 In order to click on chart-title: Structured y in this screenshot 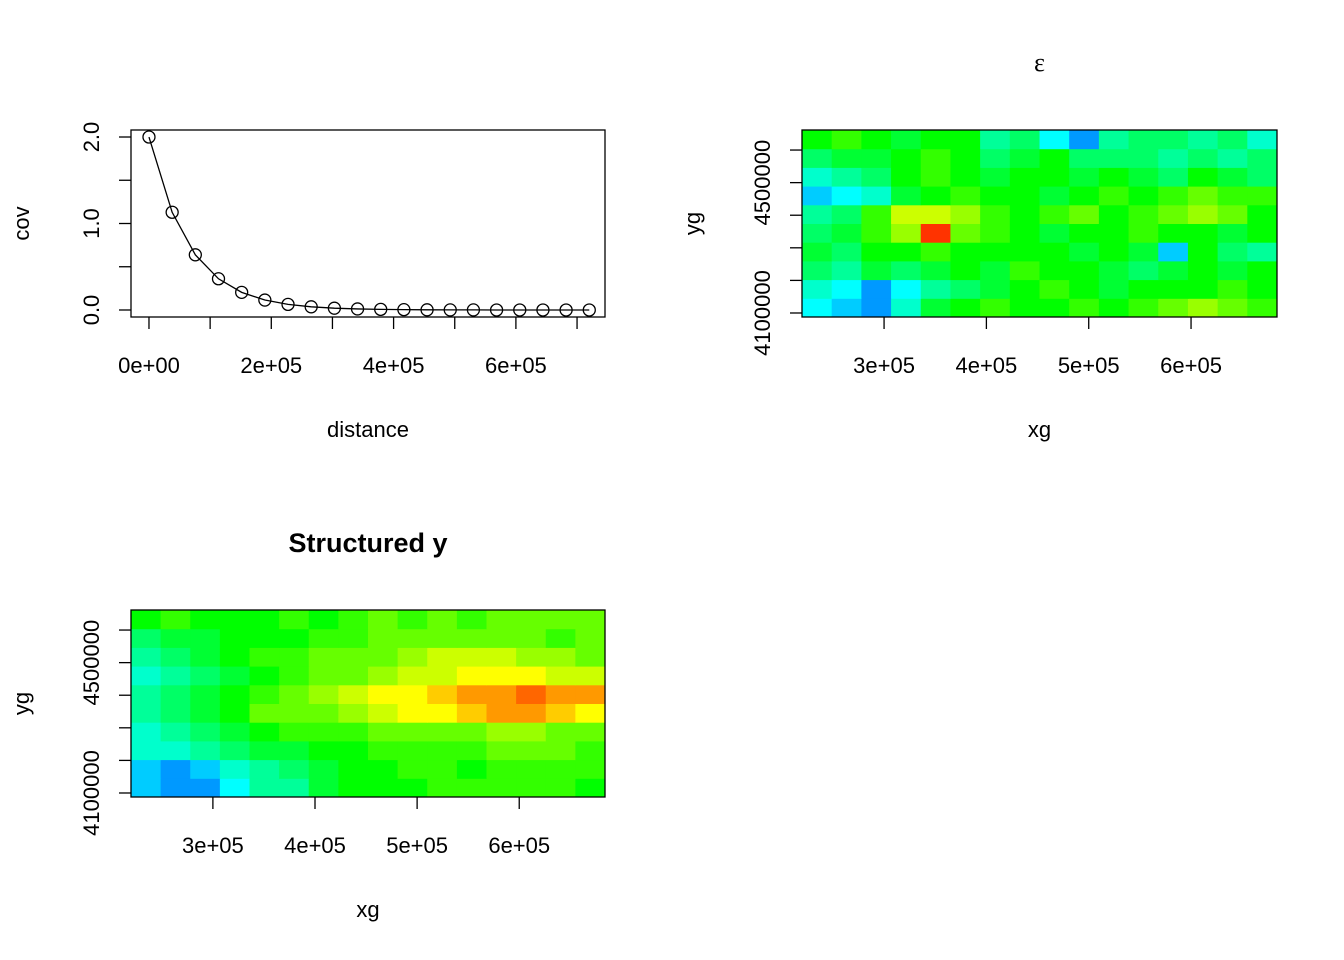, I will do `click(367, 543)`.